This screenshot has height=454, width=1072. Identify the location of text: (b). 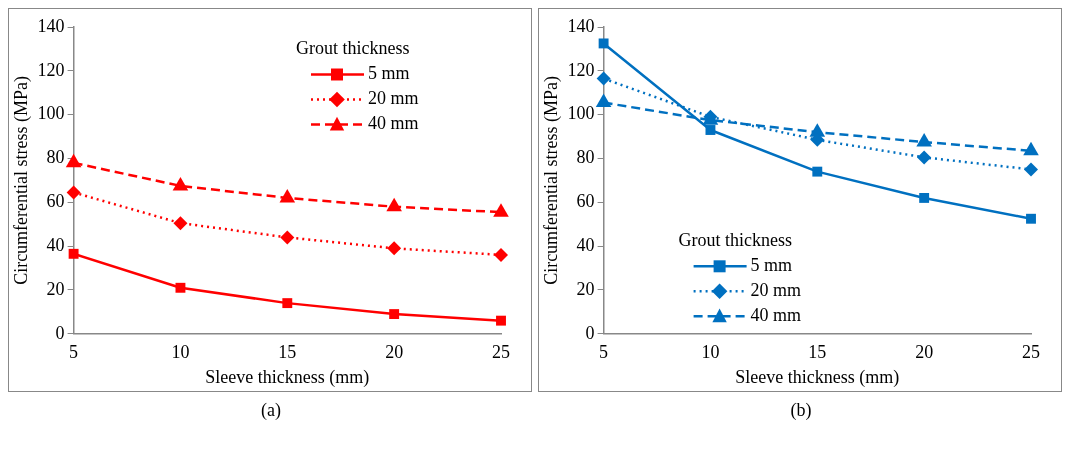
(801, 410).